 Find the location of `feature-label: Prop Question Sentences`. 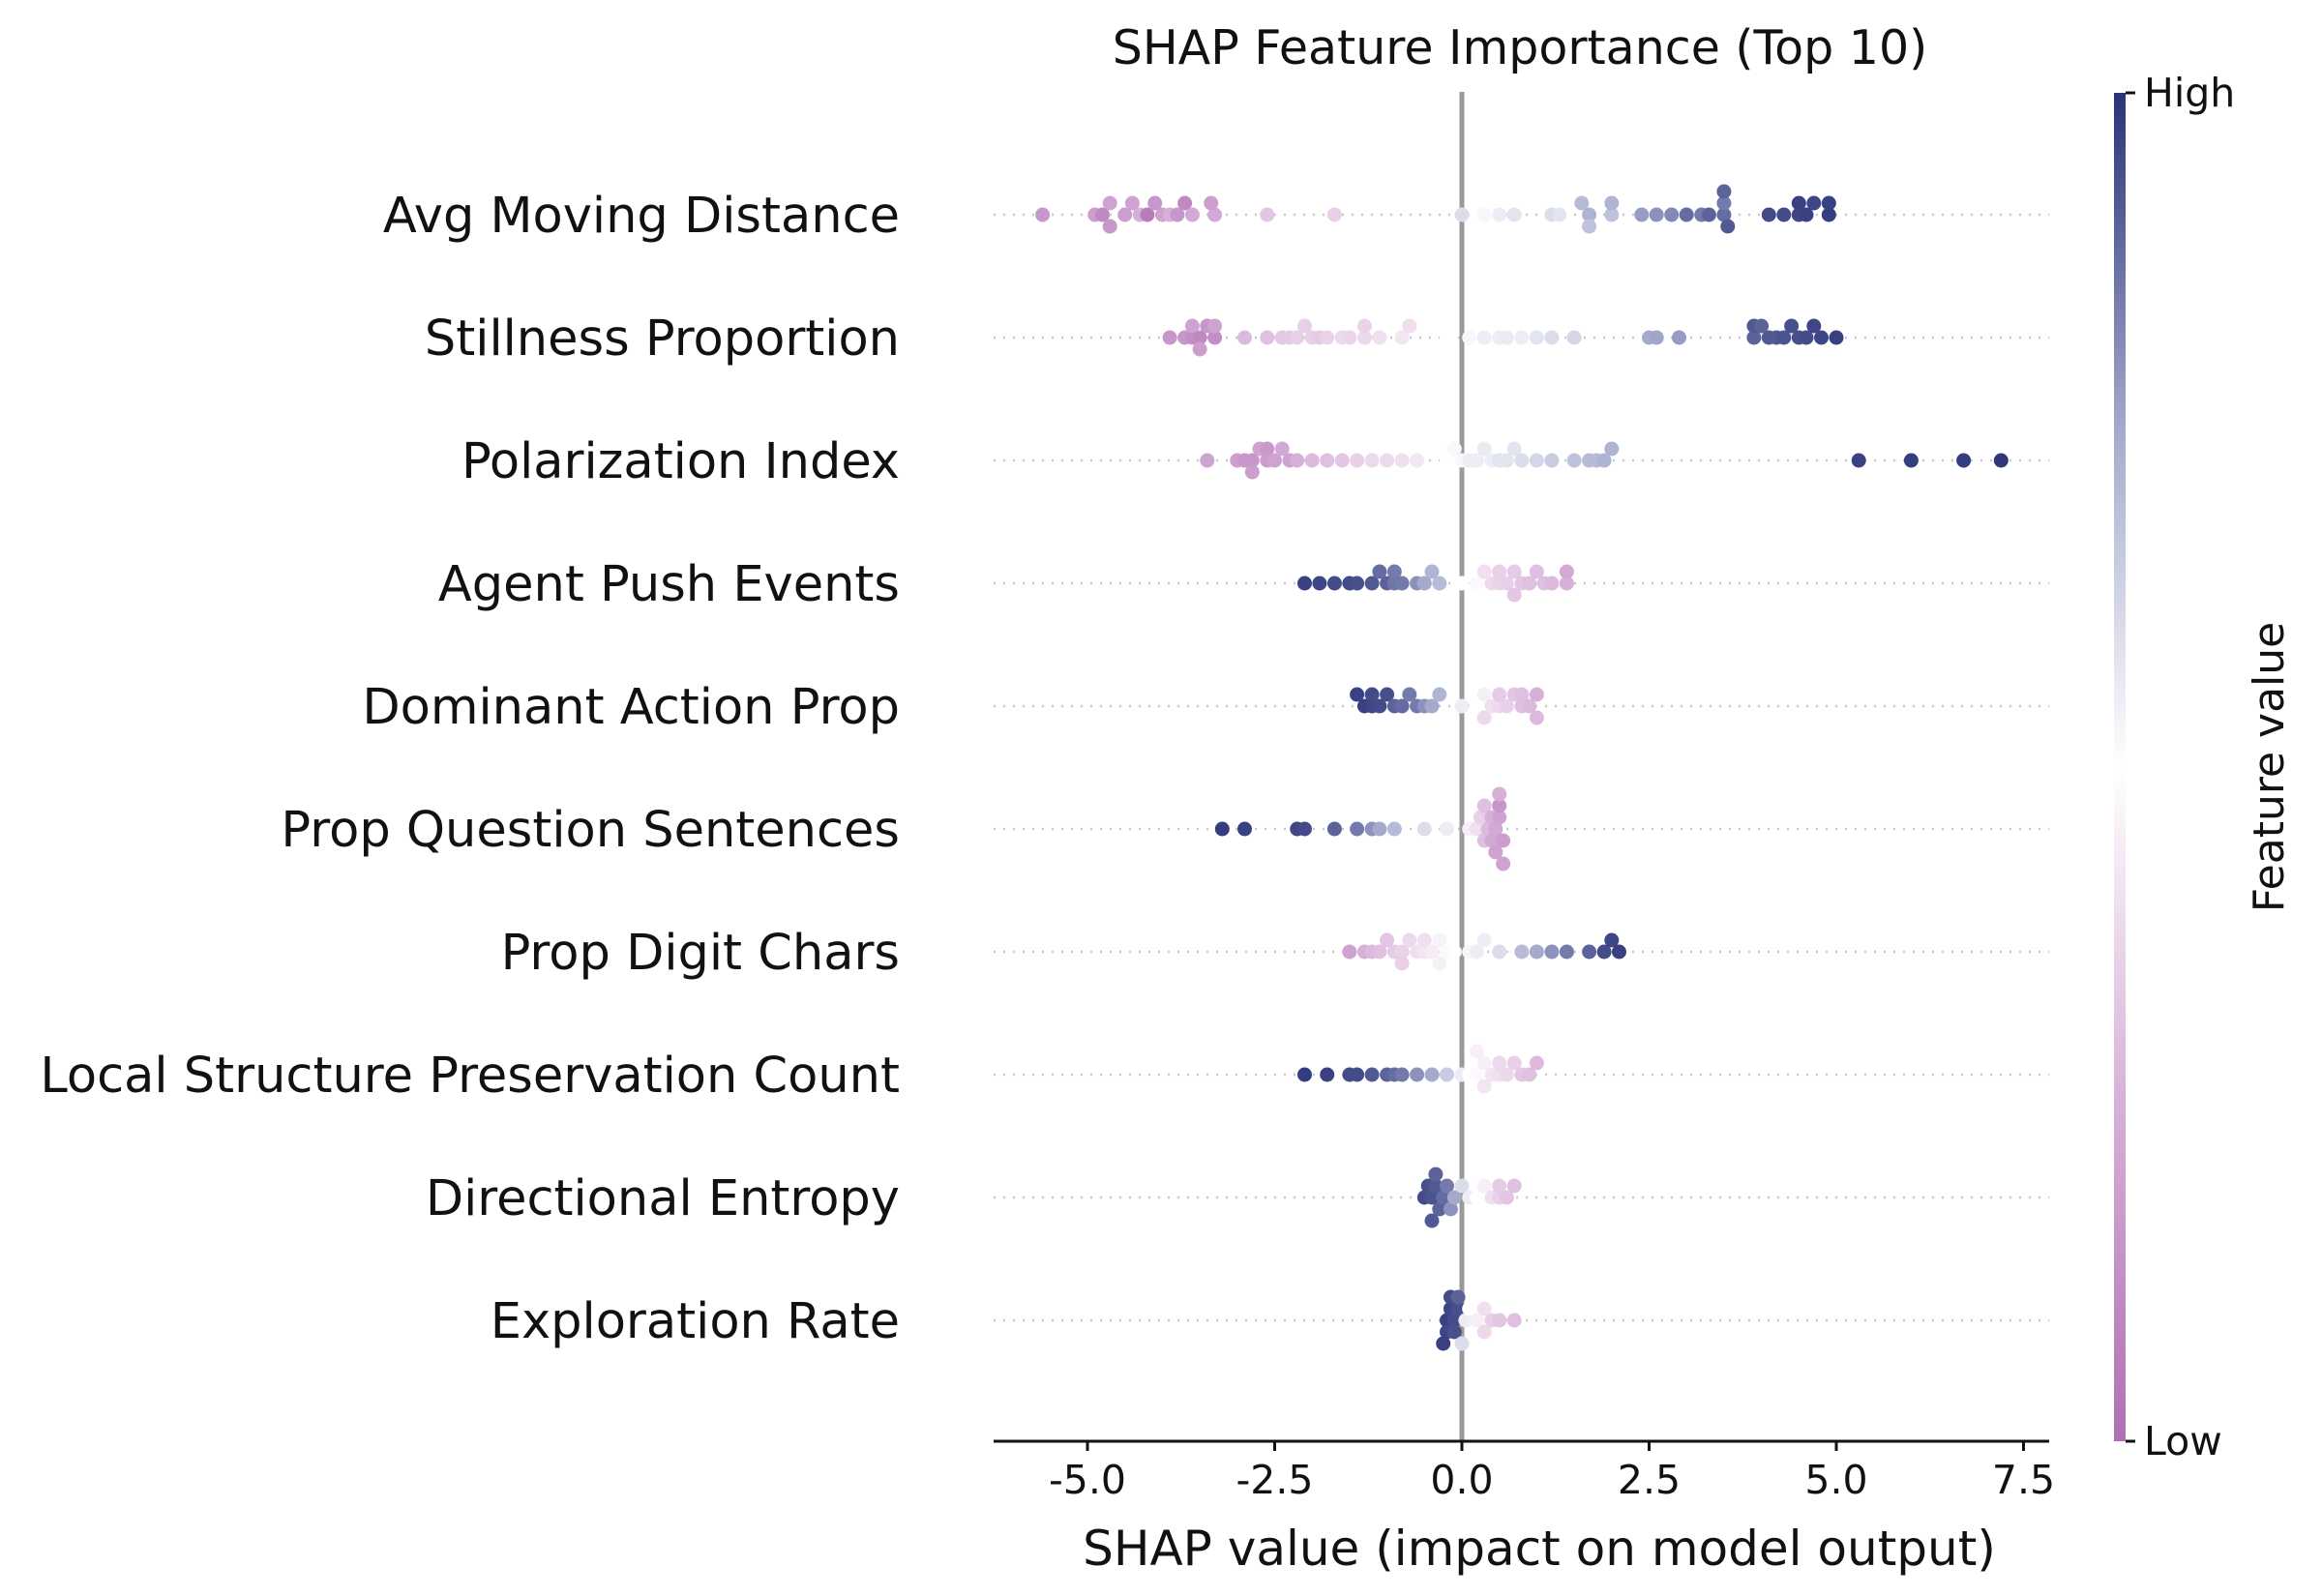

feature-label: Prop Question Sentences is located at coordinates (590, 830).